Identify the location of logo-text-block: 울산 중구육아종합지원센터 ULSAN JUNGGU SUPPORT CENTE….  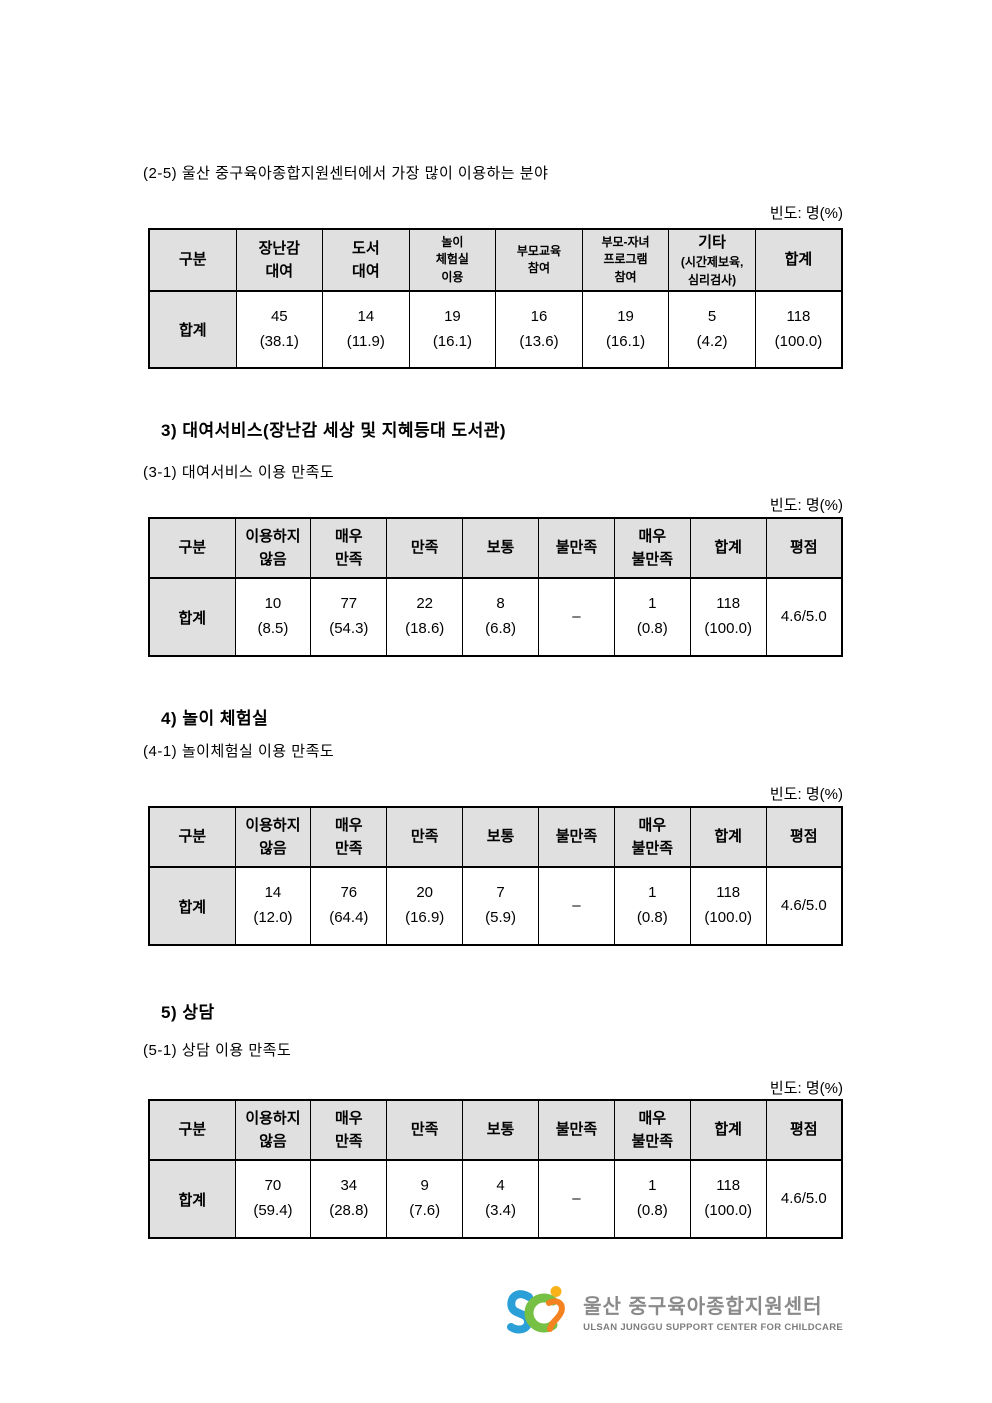
(713, 1311).